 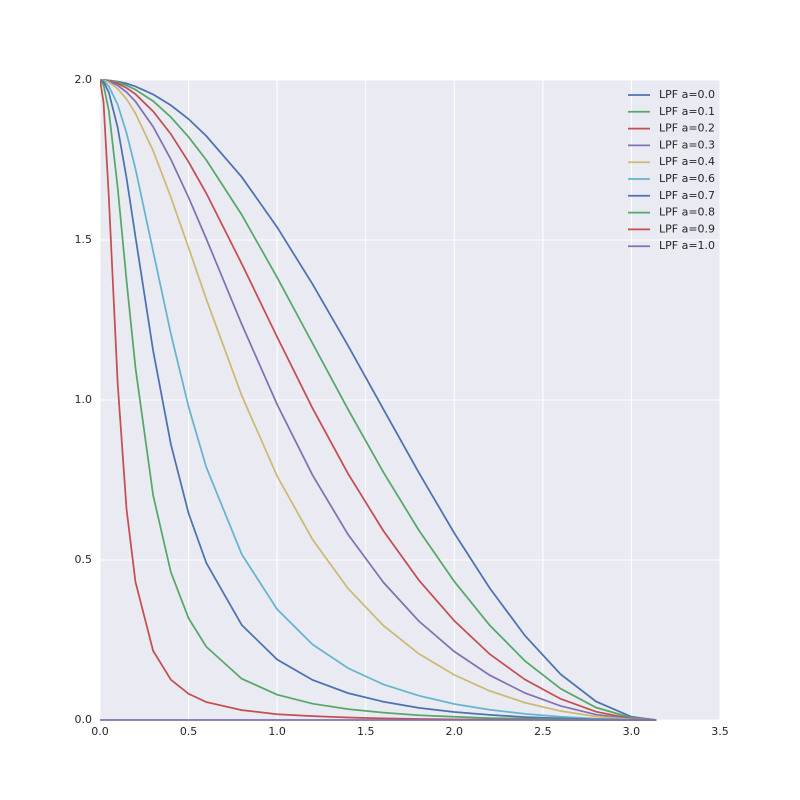 I want to click on legend-label: LPF a=0.3, so click(x=687, y=144).